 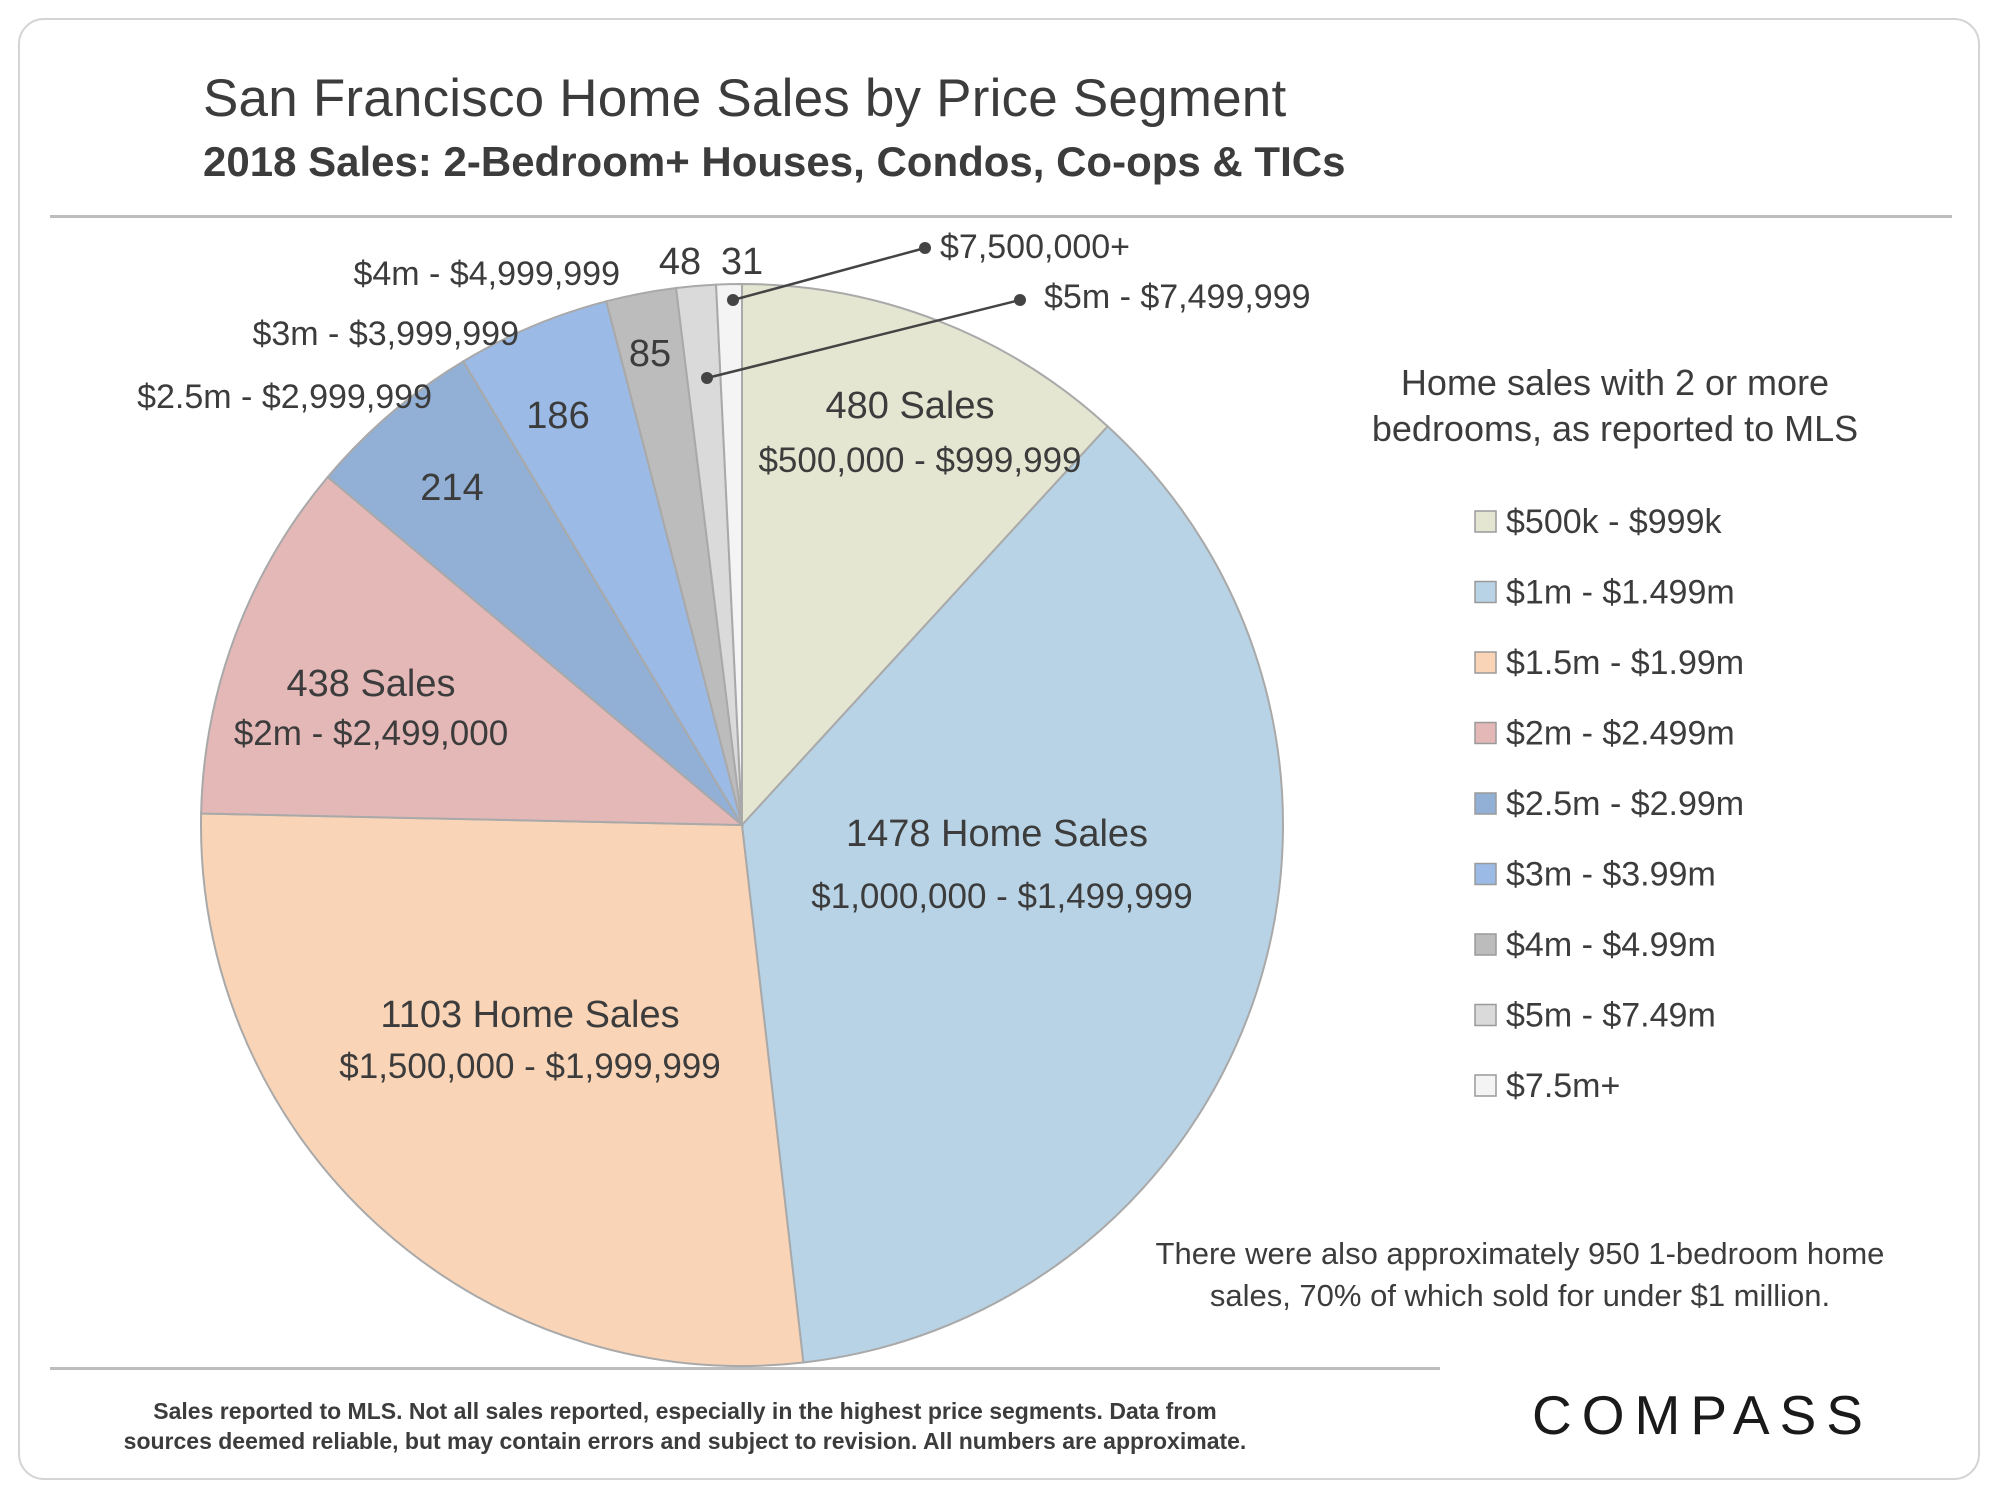 What do you see at coordinates (284, 397) in the screenshot?
I see `slice-range-4: $2.5m - $2,999,999` at bounding box center [284, 397].